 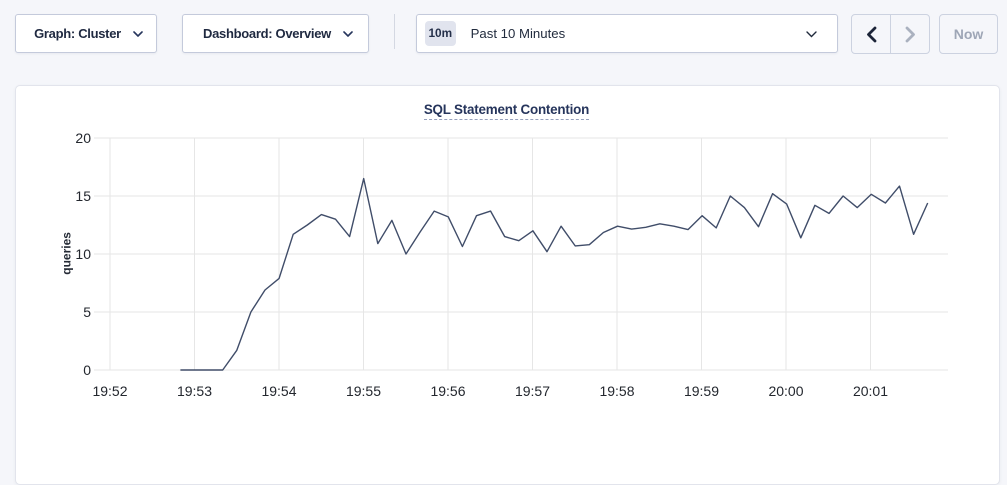 I want to click on svg-text: 19:52, so click(x=109, y=391).